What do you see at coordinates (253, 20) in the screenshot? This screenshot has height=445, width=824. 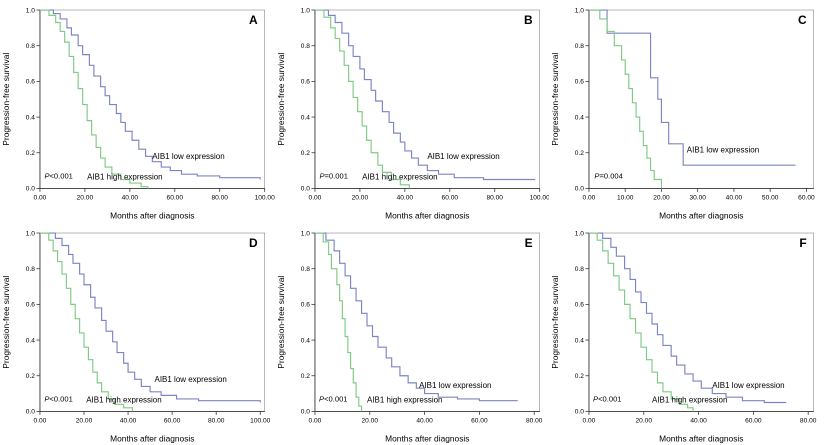 I see `panel-letter: A` at bounding box center [253, 20].